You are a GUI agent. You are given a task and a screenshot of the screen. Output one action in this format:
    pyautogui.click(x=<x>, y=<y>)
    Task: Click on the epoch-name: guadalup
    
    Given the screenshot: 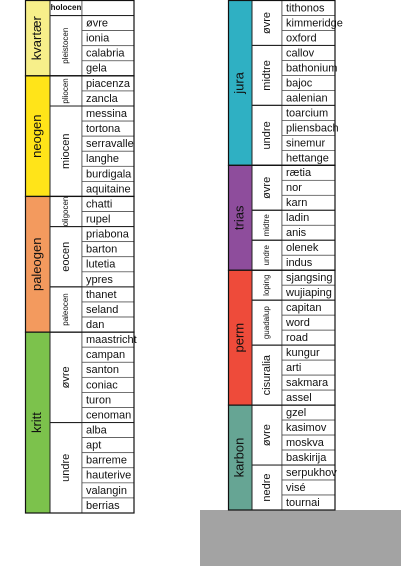 What is the action you would take?
    pyautogui.click(x=266, y=322)
    